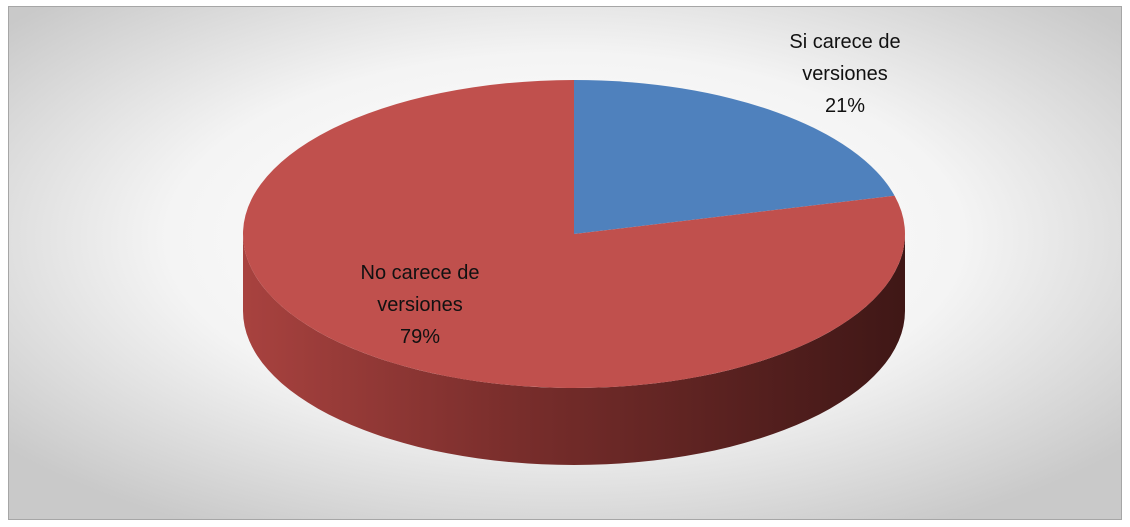 This screenshot has width=1130, height=527. I want to click on data-label: No carece de versiones 79%, so click(420, 305).